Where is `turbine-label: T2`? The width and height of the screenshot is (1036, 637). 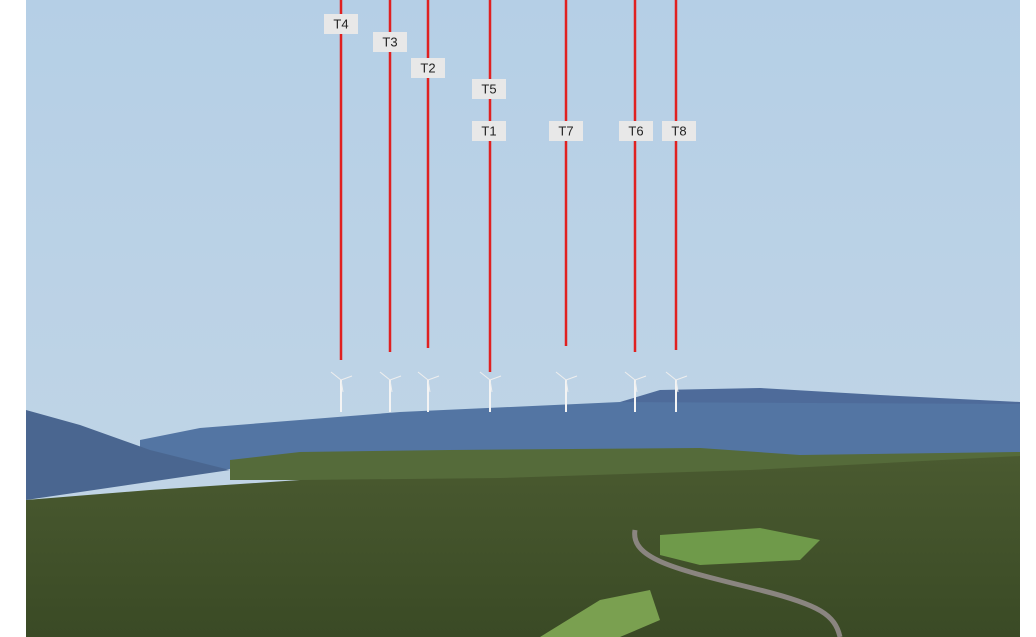
turbine-label: T2 is located at coordinates (427, 67).